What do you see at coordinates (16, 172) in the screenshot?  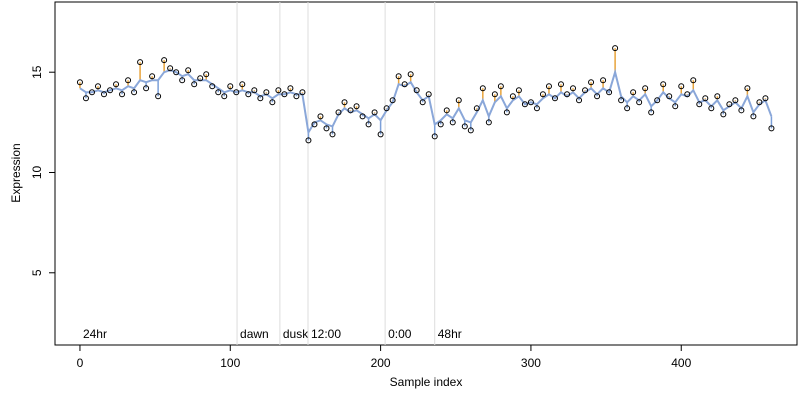 I see `y-axis-label: Expression` at bounding box center [16, 172].